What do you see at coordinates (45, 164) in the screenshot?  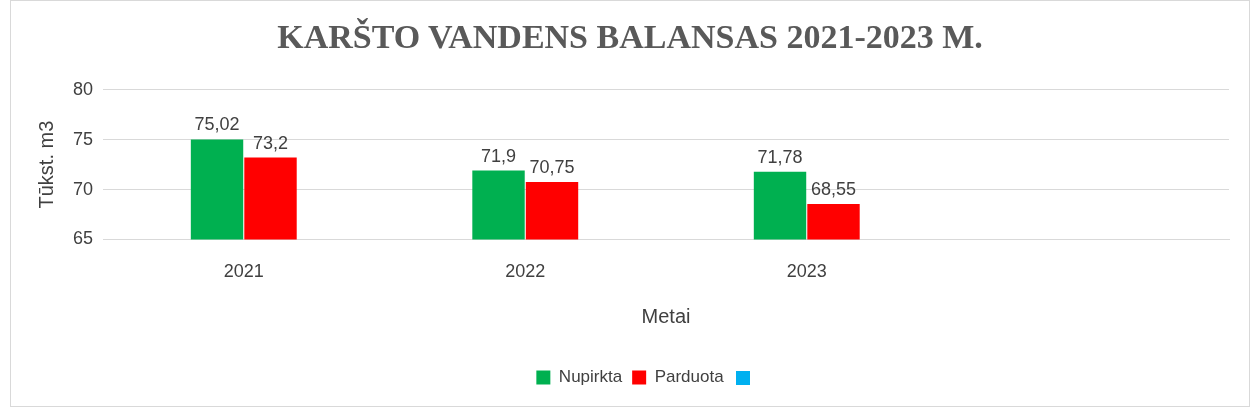 I see `y-axis-title: Tūkst. m3` at bounding box center [45, 164].